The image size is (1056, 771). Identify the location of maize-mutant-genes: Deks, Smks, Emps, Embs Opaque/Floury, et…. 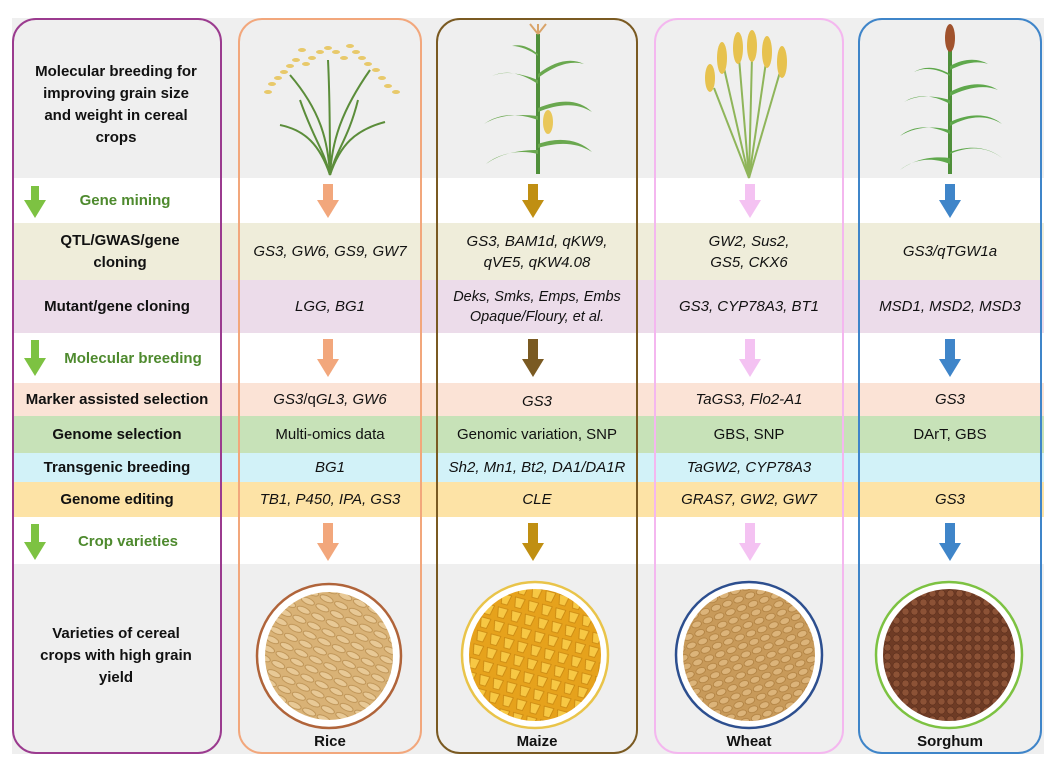
(537, 307).